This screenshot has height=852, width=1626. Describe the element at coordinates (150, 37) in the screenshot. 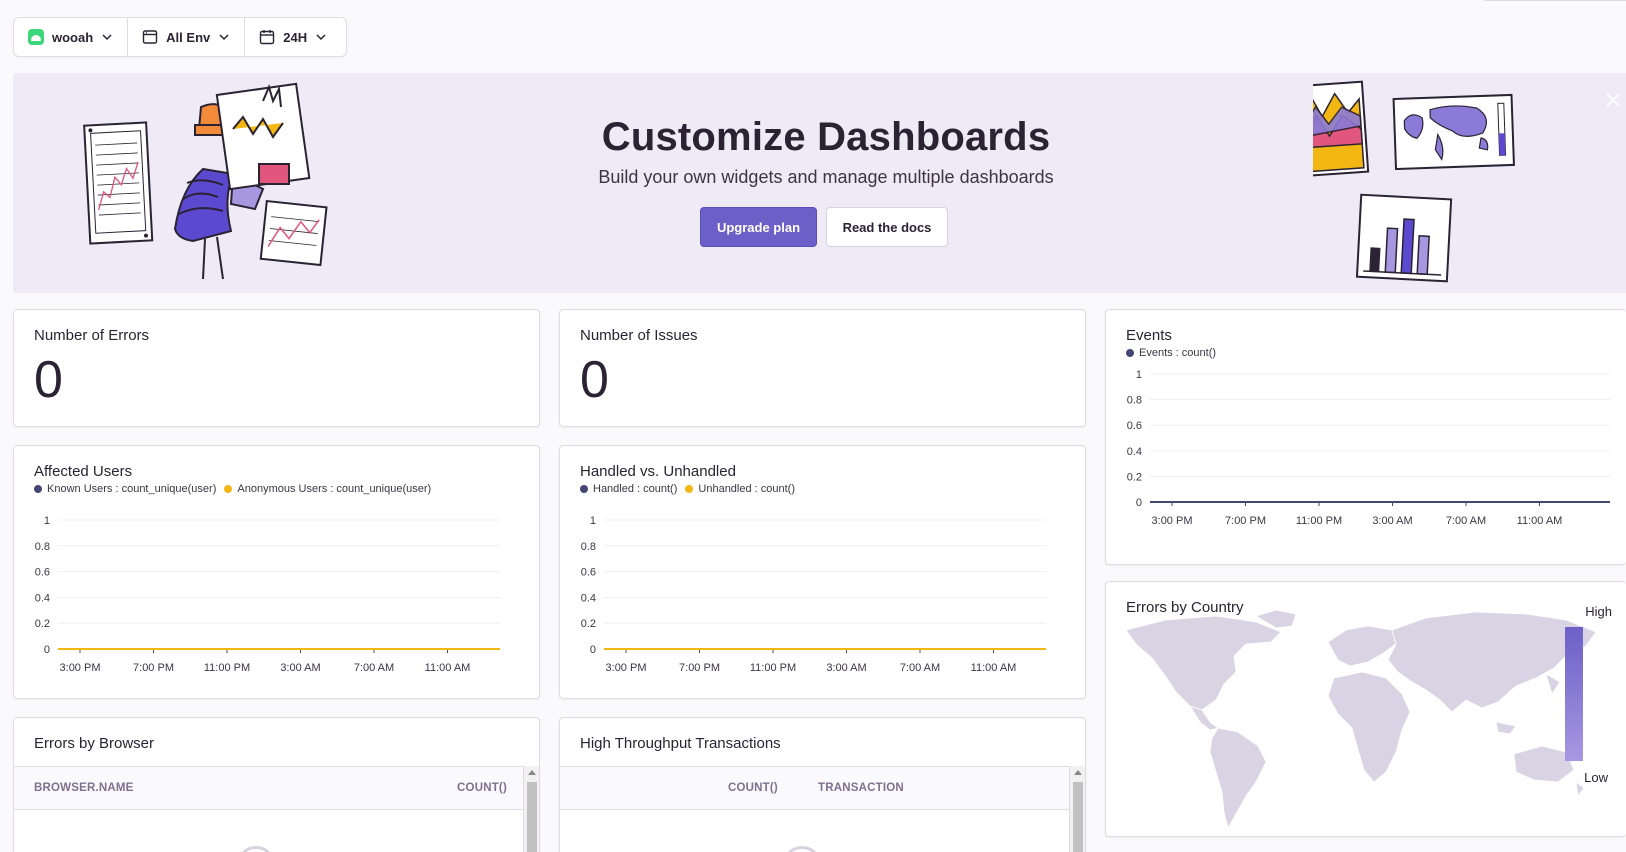

I see `window-icon` at that location.